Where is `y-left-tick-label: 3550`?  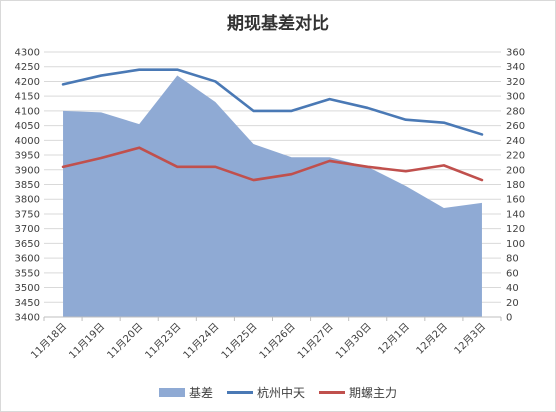
y-left-tick-label: 3550 is located at coordinates (27, 273).